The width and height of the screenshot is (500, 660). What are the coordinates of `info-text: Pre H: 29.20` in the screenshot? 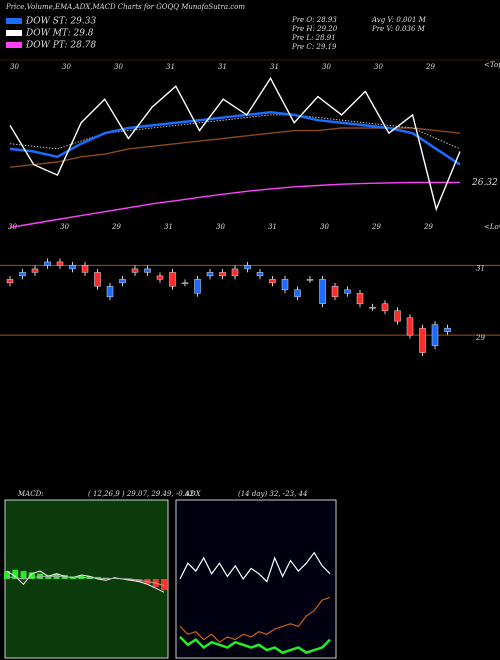 It's located at (314, 29).